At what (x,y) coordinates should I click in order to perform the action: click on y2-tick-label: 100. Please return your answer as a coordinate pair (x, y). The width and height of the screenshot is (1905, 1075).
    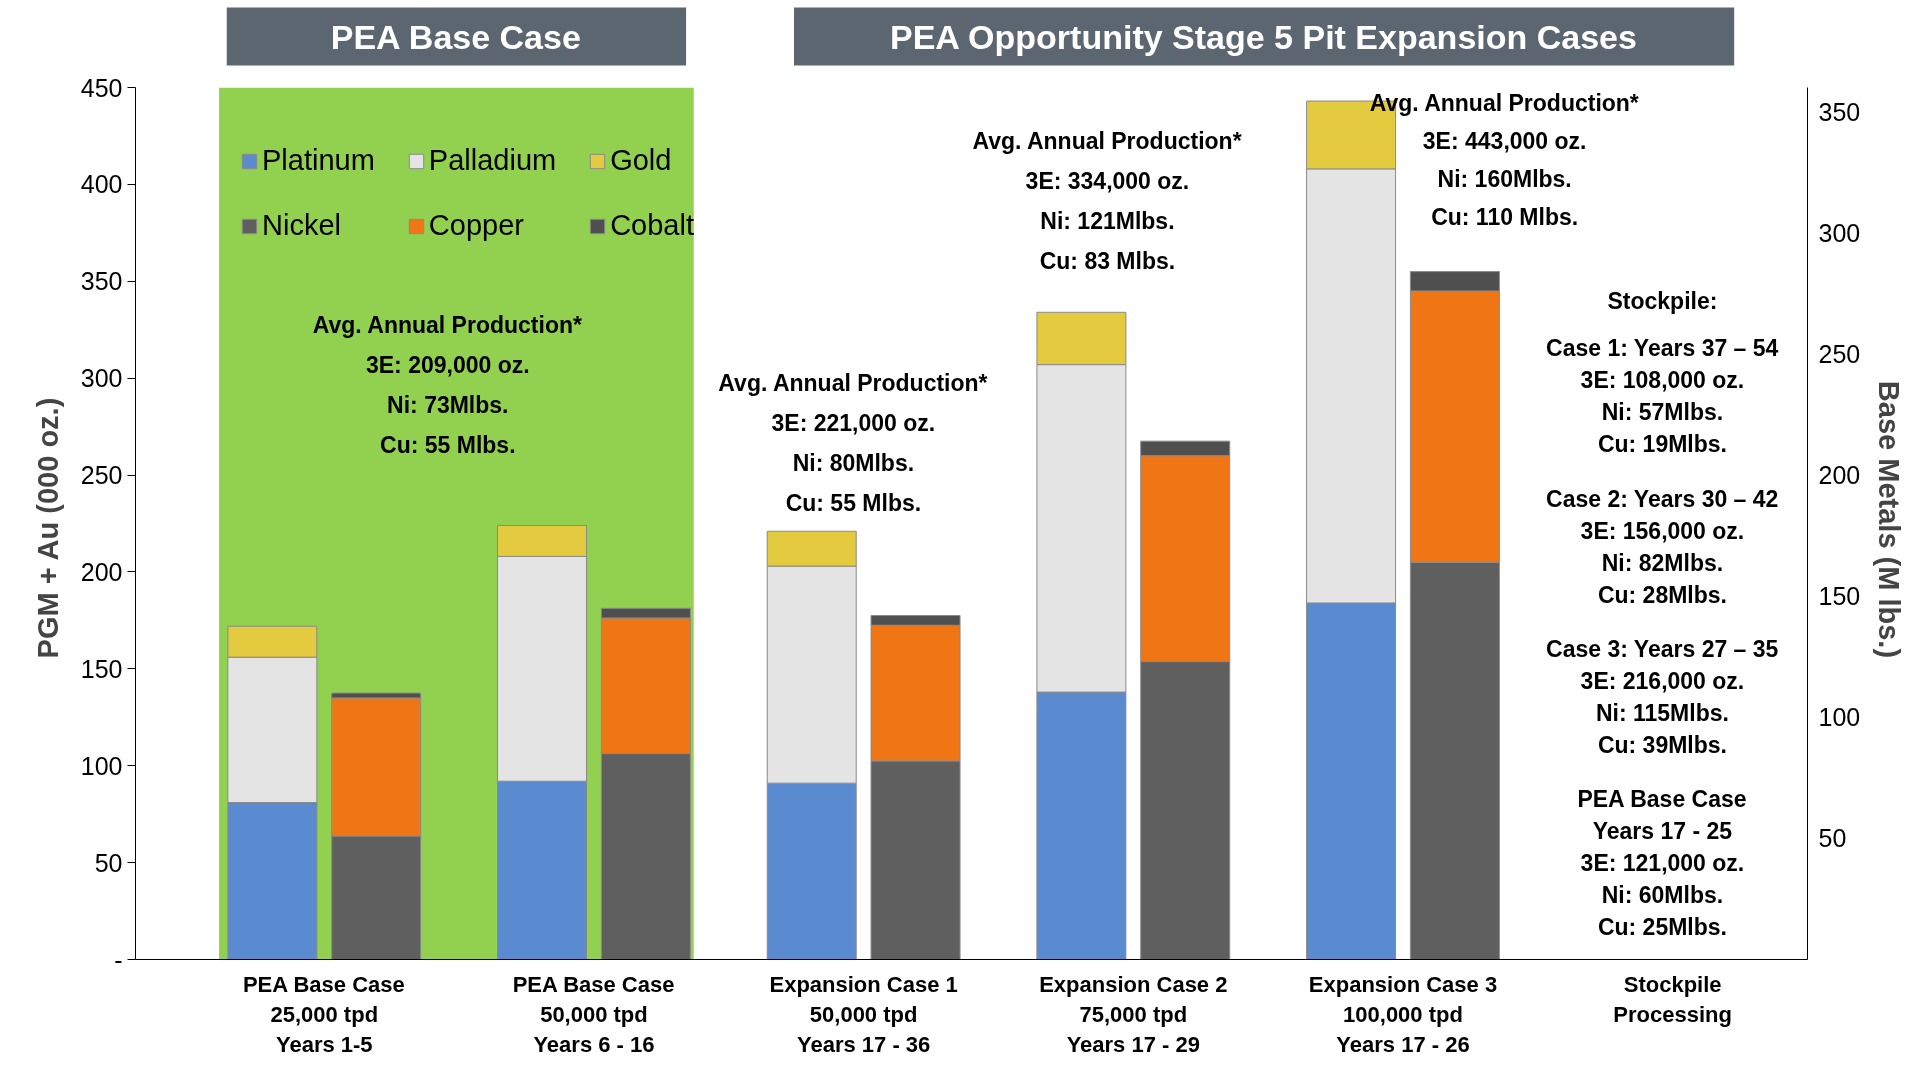
    Looking at the image, I should click on (1839, 717).